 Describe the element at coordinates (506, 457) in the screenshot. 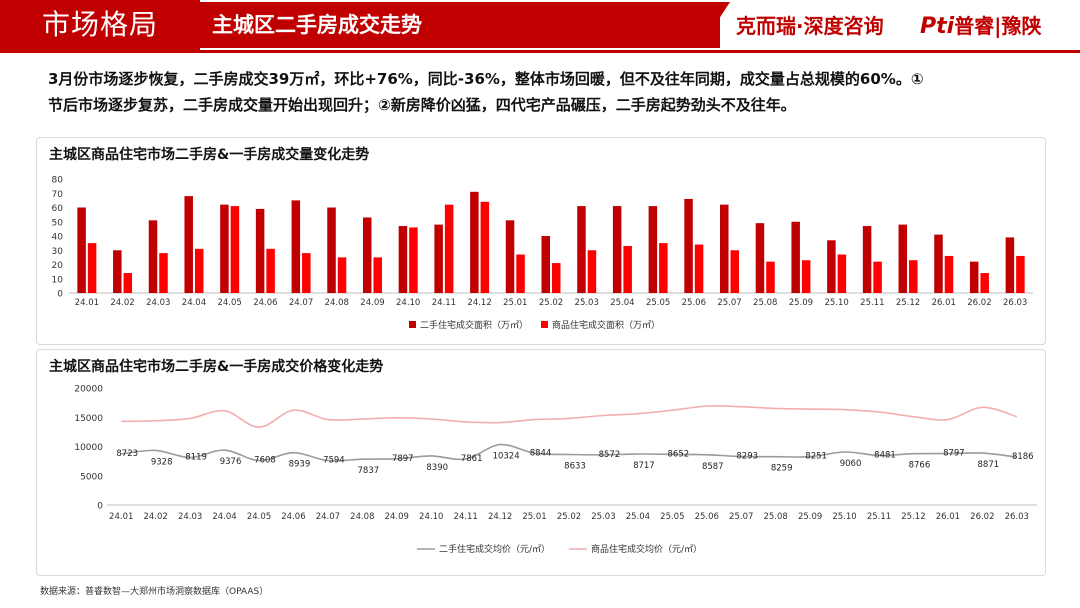

I see `data-label-second-hand: 10324` at that location.